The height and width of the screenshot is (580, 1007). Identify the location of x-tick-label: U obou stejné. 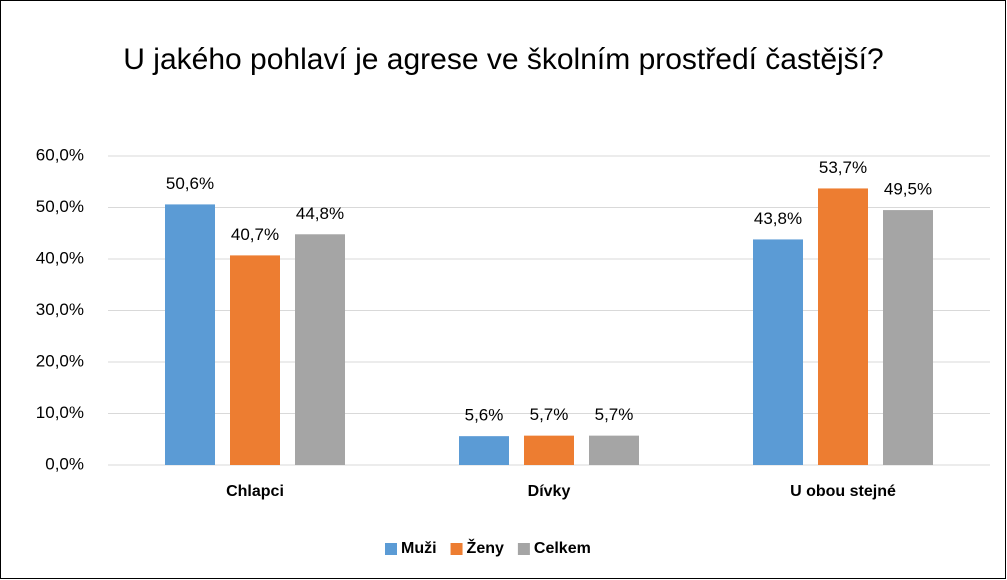
(843, 491).